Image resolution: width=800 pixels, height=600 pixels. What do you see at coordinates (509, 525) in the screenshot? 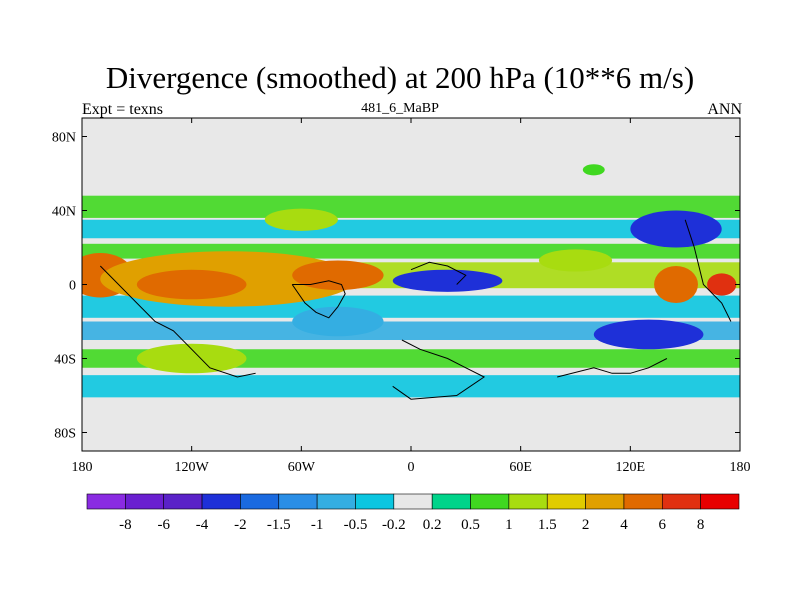
I see `colorbar-label: 1` at bounding box center [509, 525].